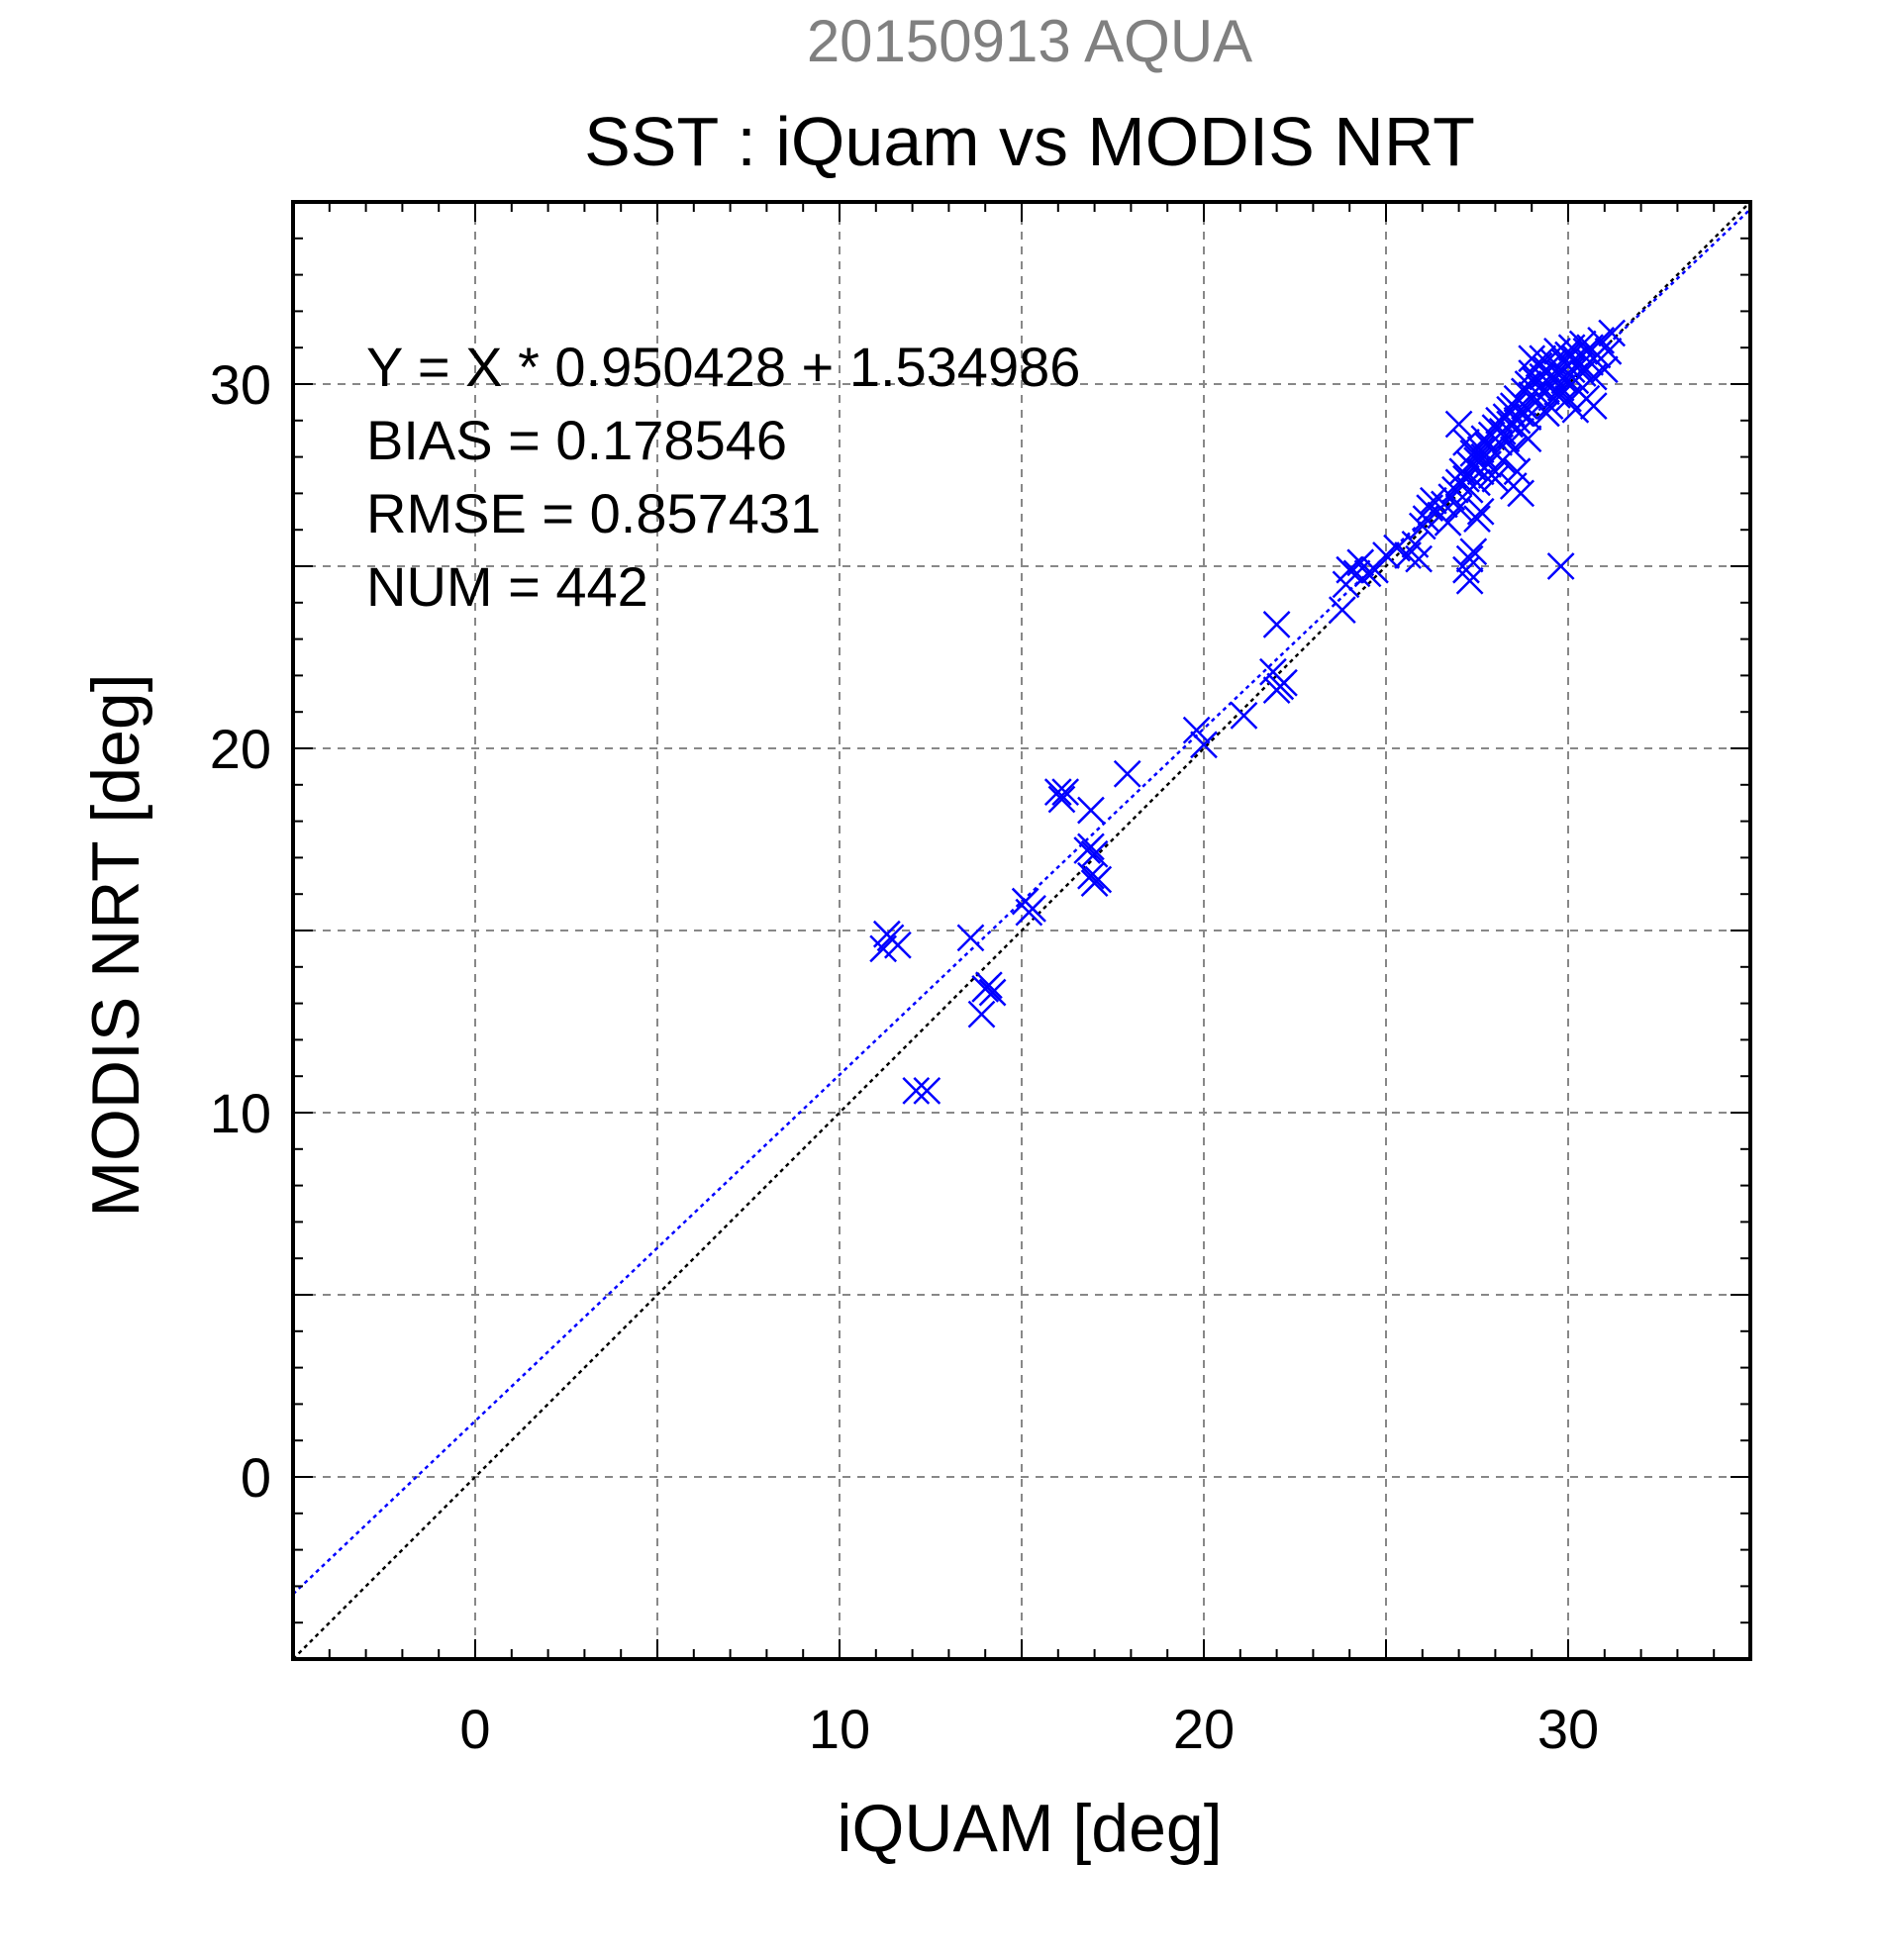 The height and width of the screenshot is (1960, 1881). What do you see at coordinates (241, 384) in the screenshot?
I see `y-tick-label: 30` at bounding box center [241, 384].